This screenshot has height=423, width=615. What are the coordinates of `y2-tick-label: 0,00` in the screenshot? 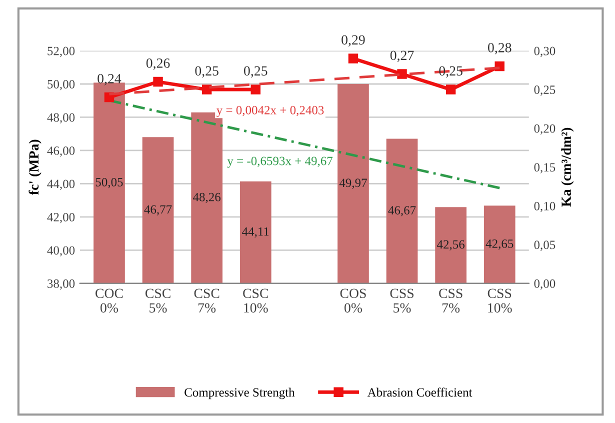 It's located at (545, 284).